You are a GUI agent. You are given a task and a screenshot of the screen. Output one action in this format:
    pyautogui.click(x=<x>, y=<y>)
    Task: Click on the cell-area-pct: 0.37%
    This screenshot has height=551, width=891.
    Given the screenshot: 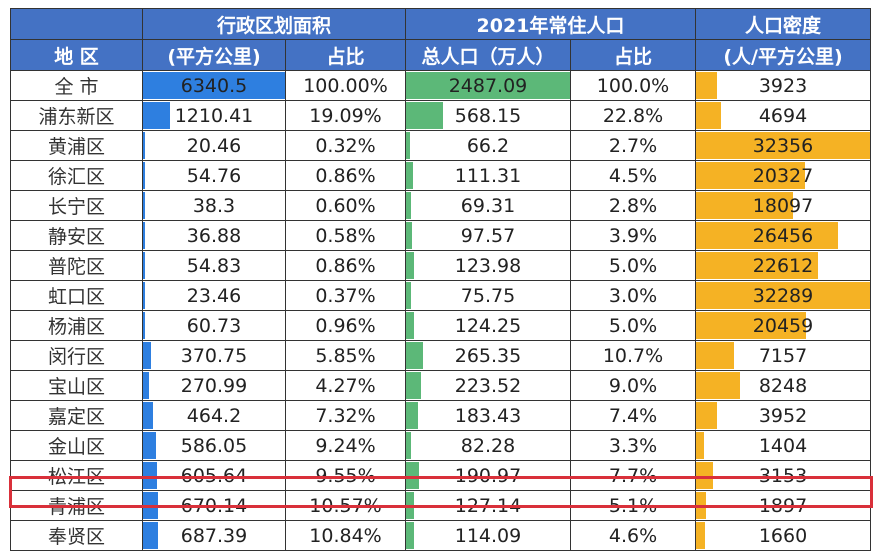 What is the action you would take?
    pyautogui.click(x=345, y=295)
    